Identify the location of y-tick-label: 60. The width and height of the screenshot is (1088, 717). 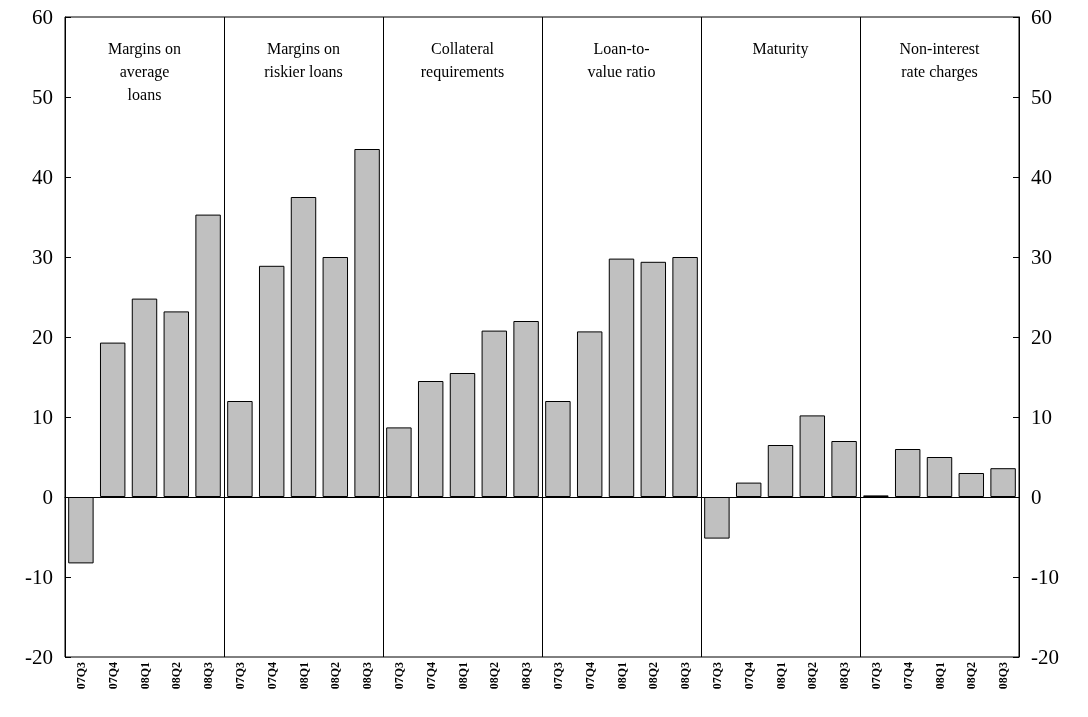
(42, 17).